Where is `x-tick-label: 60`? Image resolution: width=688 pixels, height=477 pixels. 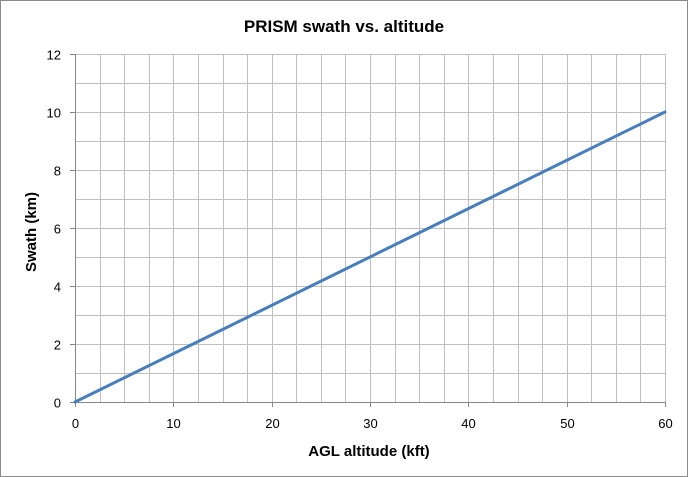
x-tick-label: 60 is located at coordinates (665, 423).